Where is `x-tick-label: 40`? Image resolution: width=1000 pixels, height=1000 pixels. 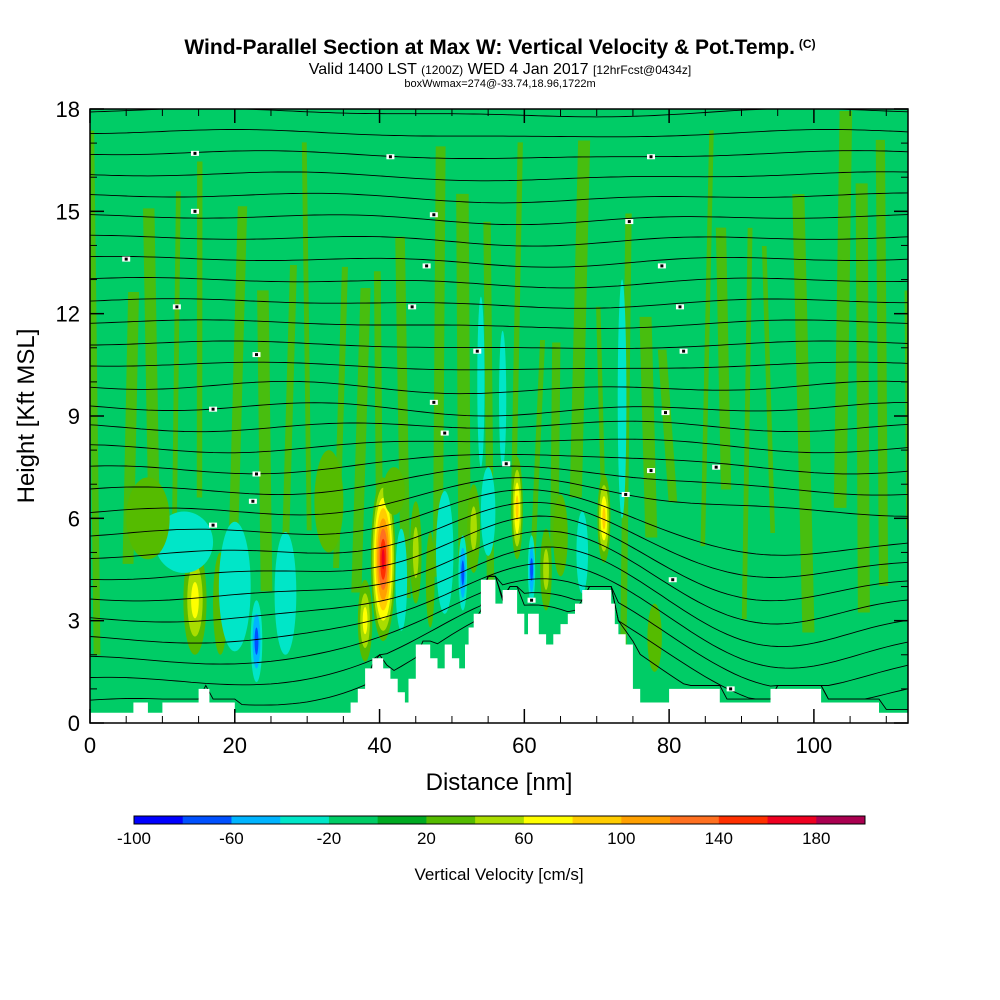 x-tick-label: 40 is located at coordinates (379, 745).